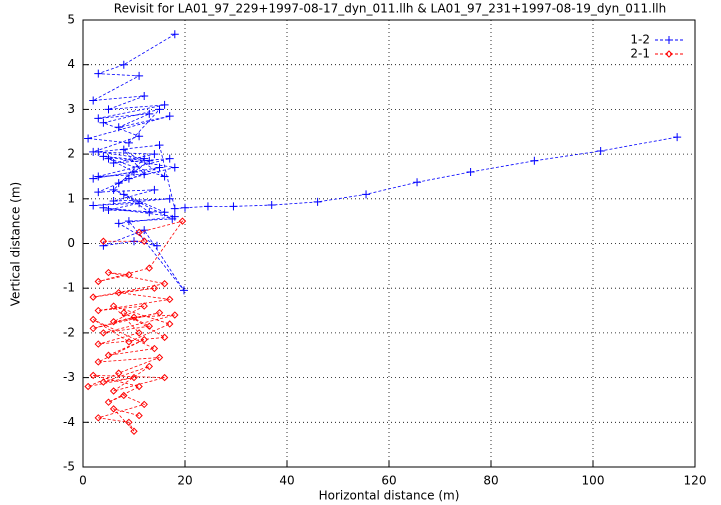 The image size is (721, 505). Describe the element at coordinates (69, 422) in the screenshot. I see `y-tick-label: -4` at that location.